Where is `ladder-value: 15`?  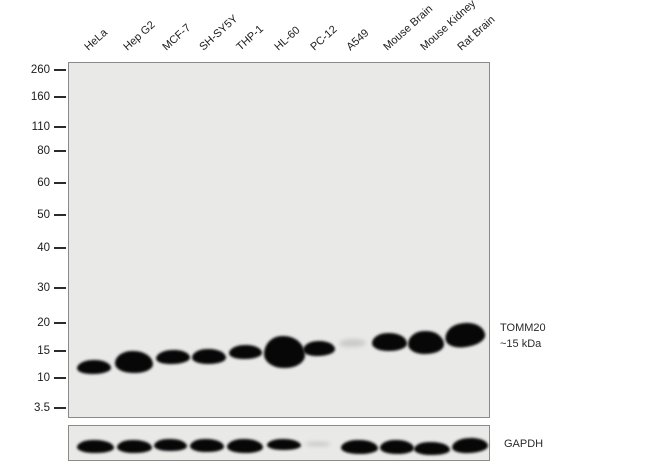
ladder-value: 15 is located at coordinates (43, 351).